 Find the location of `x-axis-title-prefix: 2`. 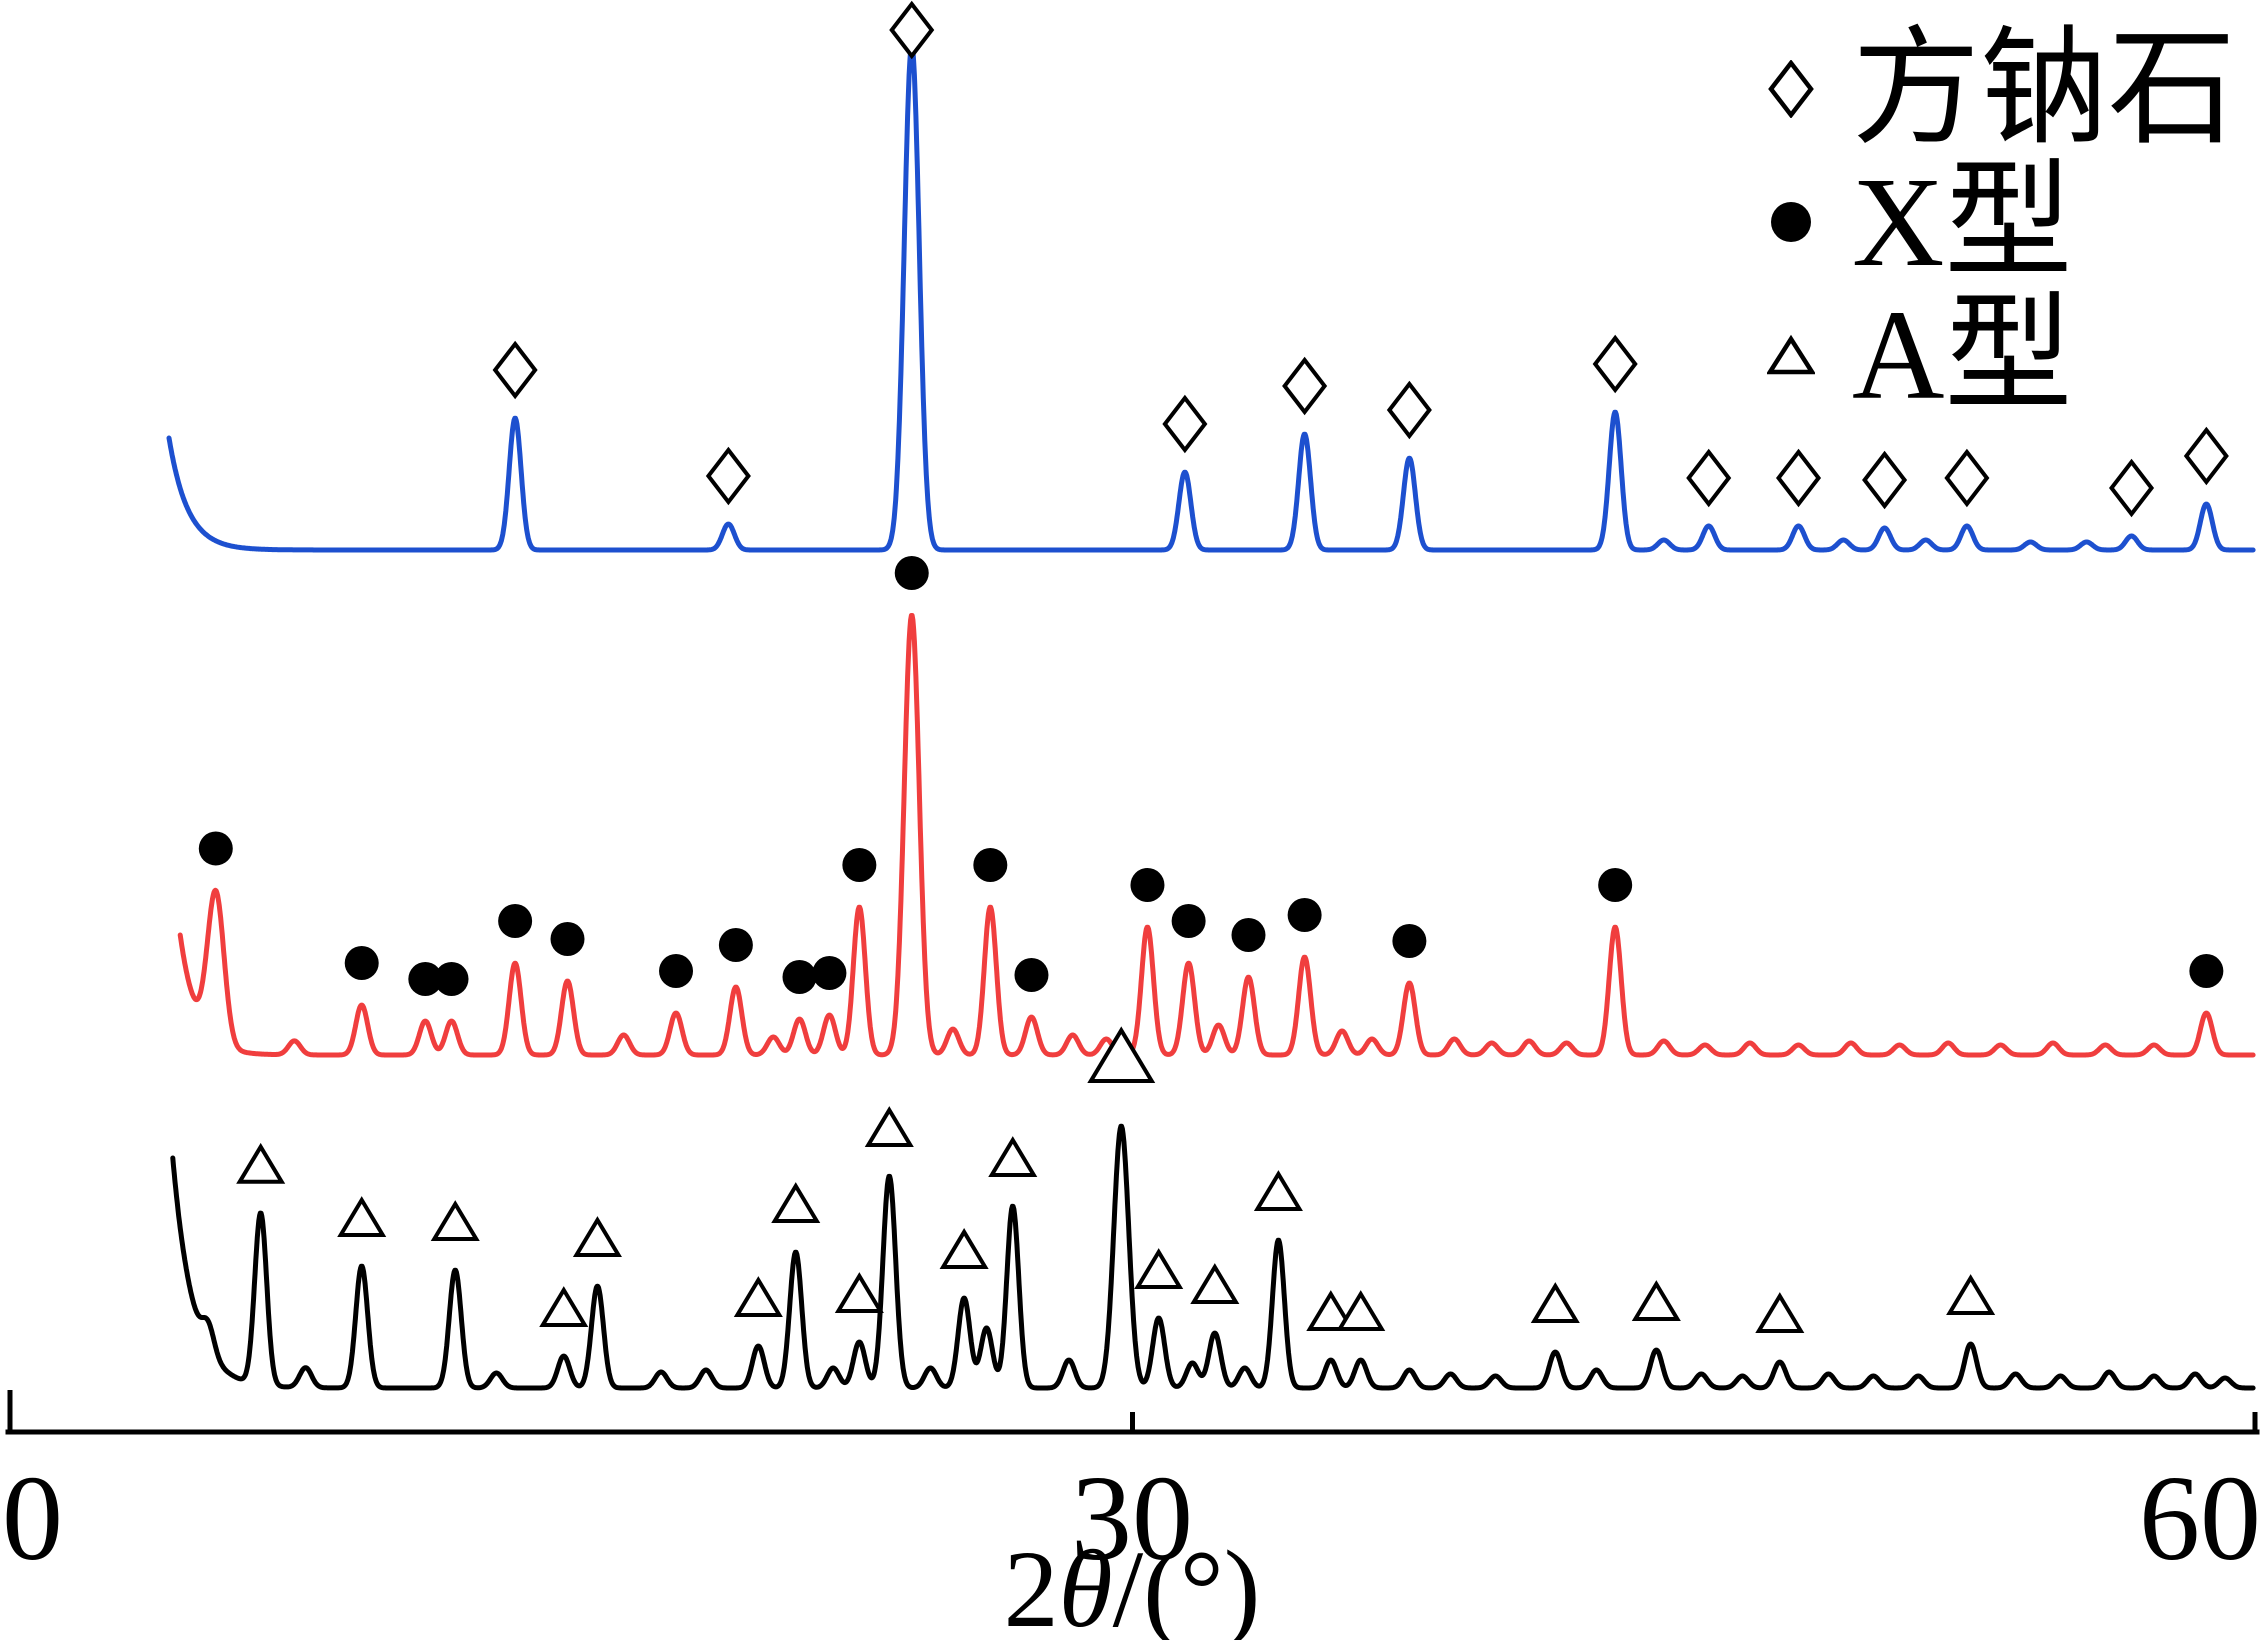

x-axis-title-prefix: 2 is located at coordinates (1031, 1584).